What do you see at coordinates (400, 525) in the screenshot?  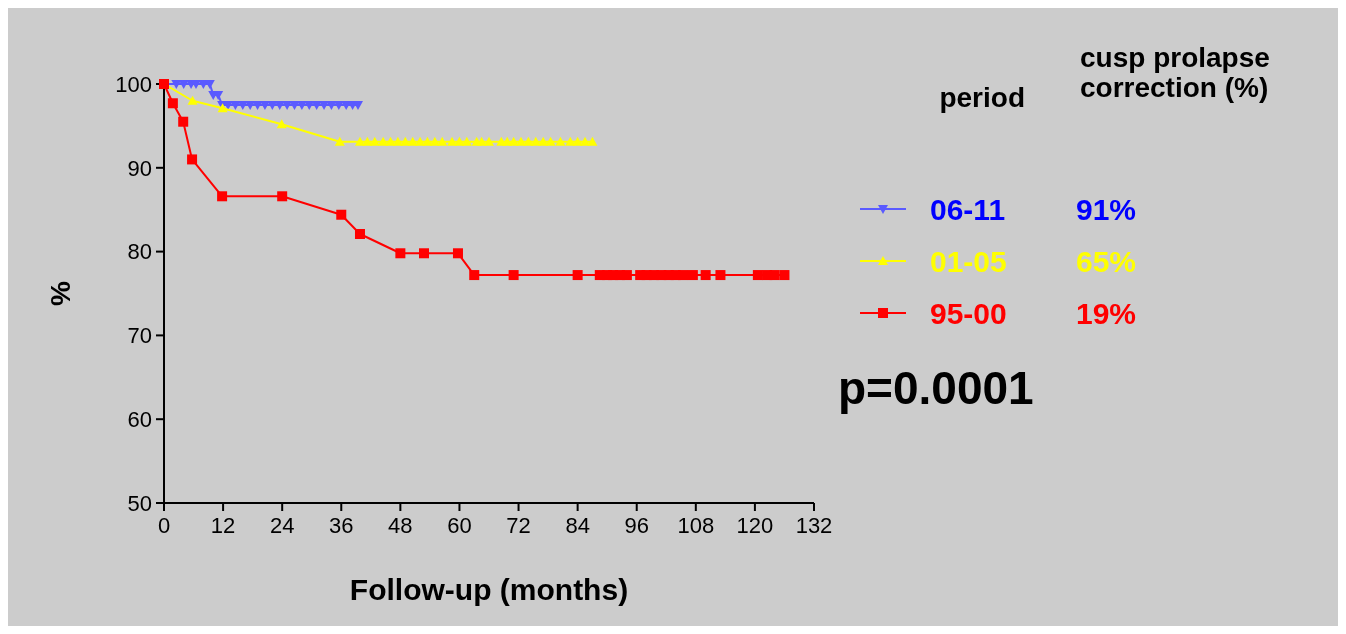 I see `x-tick-label: 48` at bounding box center [400, 525].